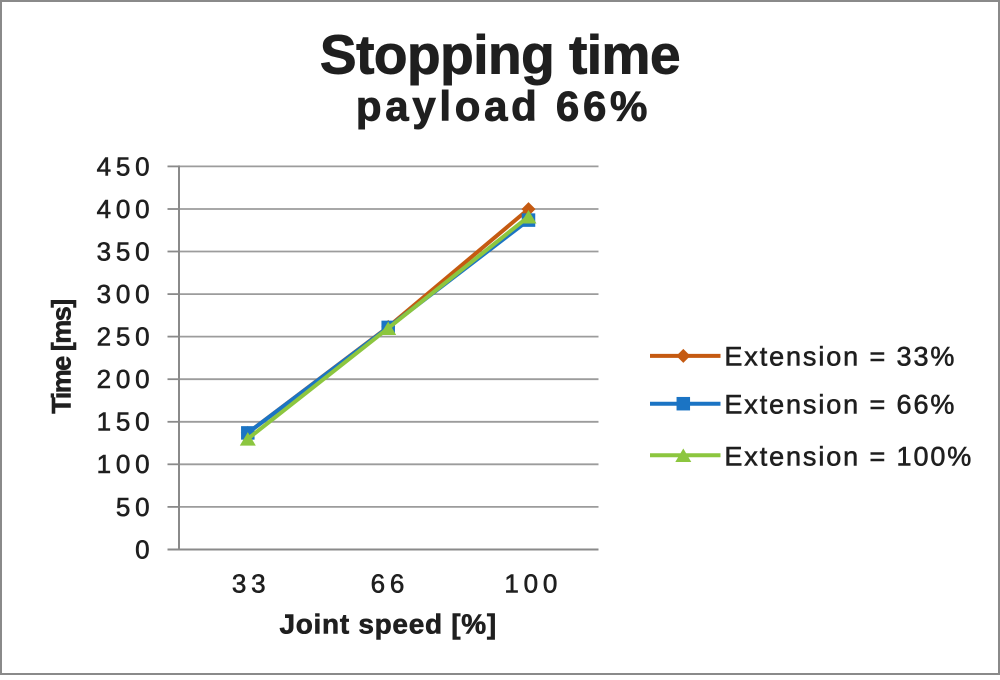 The height and width of the screenshot is (680, 1000). Describe the element at coordinates (848, 456) in the screenshot. I see `svg-text: Extension = 100%` at that location.